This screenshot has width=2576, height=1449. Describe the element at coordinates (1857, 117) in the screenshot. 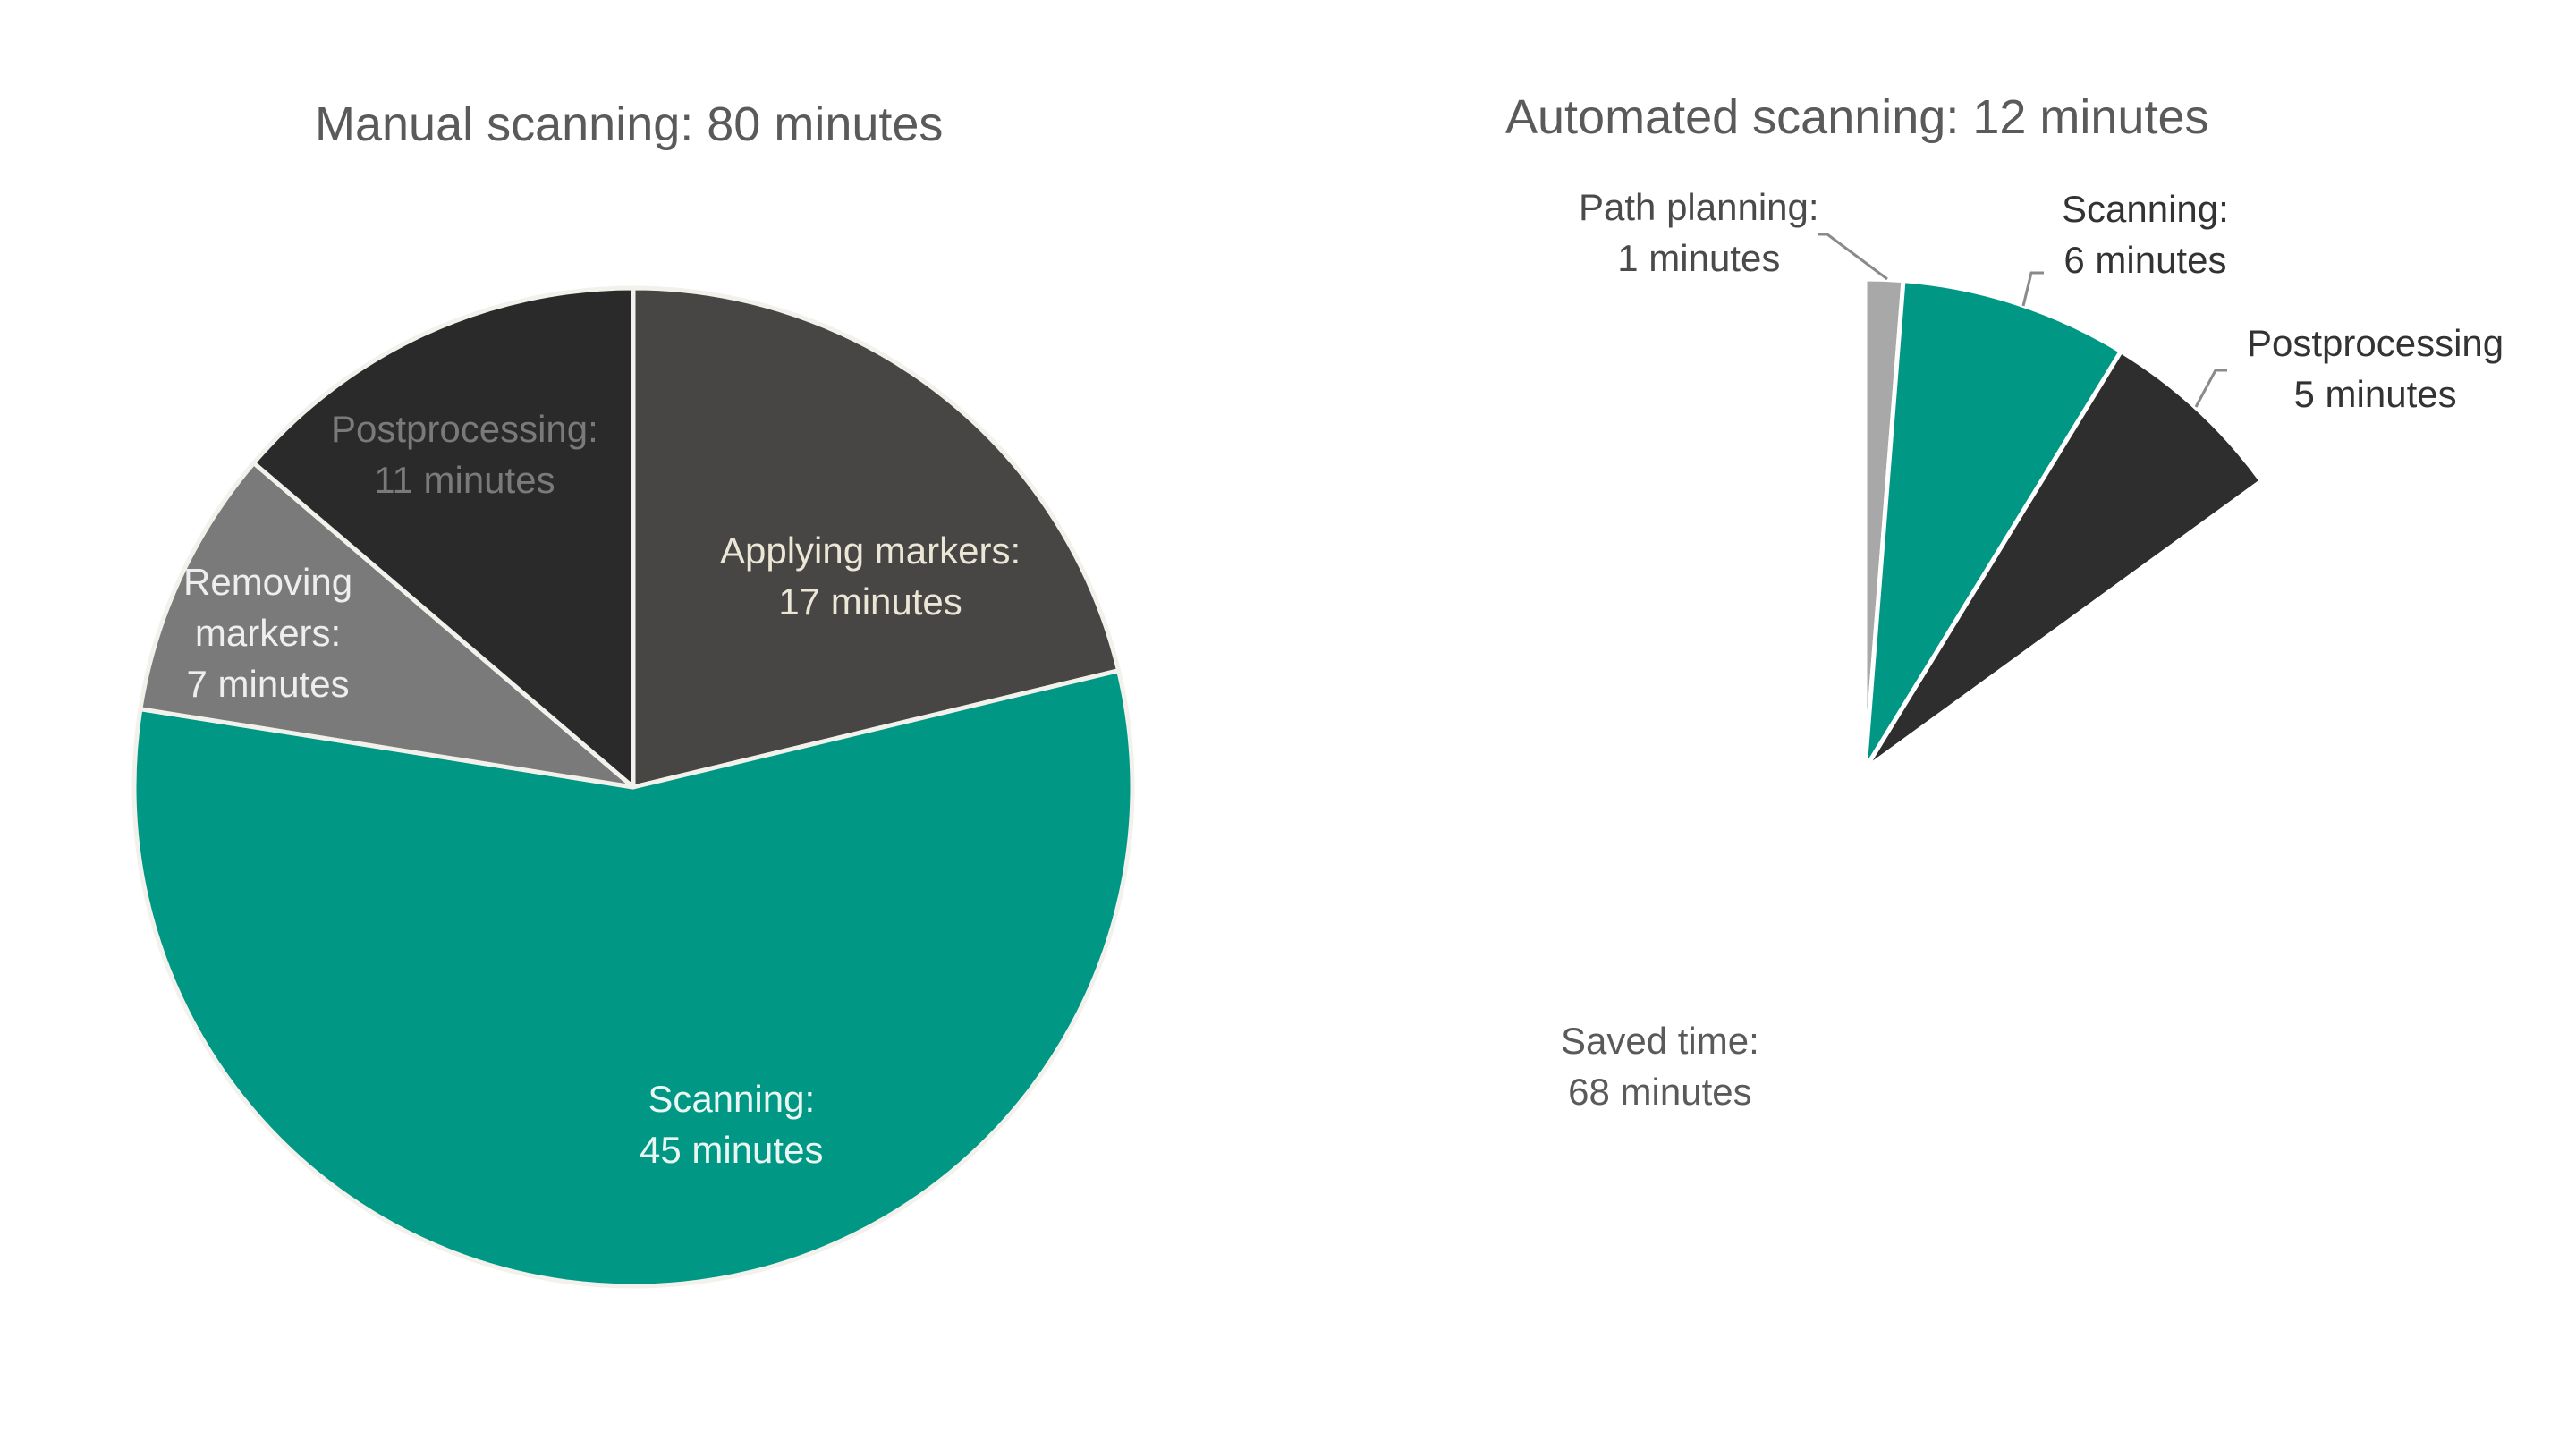

I see `automated-chart-title: Automated scanning: 12 minutes` at that location.